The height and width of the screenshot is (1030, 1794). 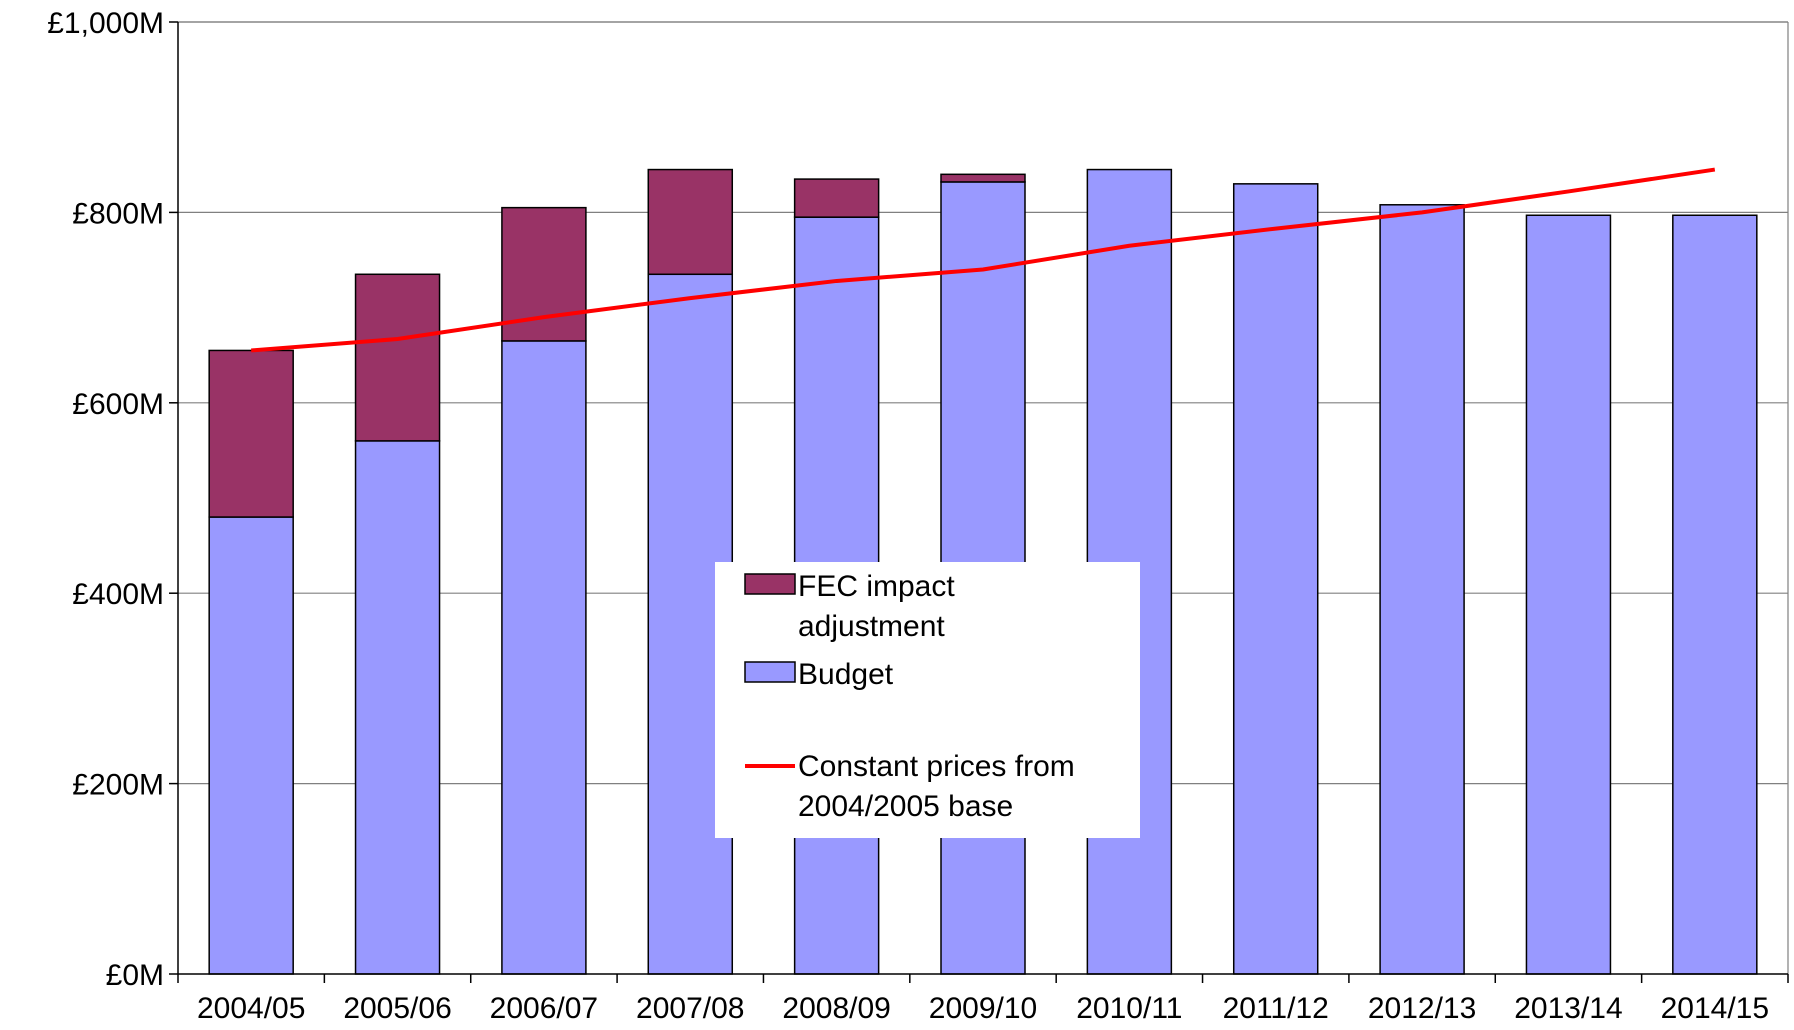 I want to click on x-tick-label: 2011/12, so click(x=1276, y=1008).